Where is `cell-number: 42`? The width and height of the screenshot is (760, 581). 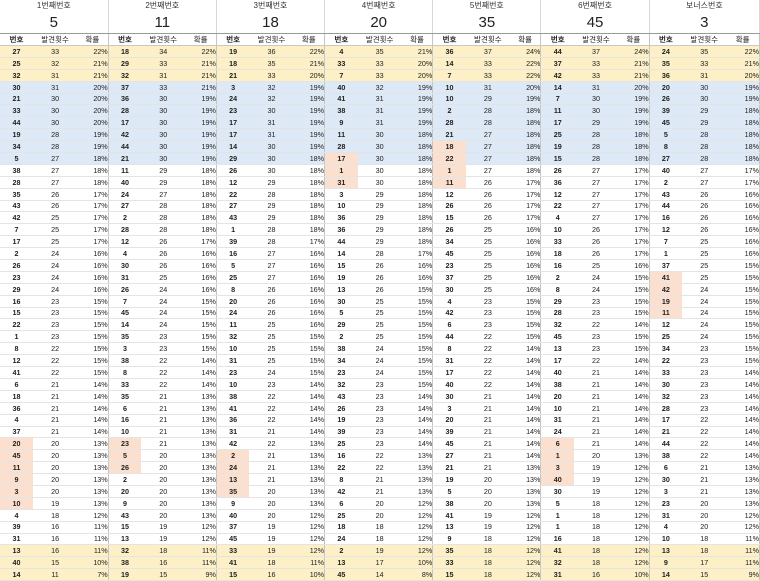
cell-number: 42 is located at coordinates (233, 444).